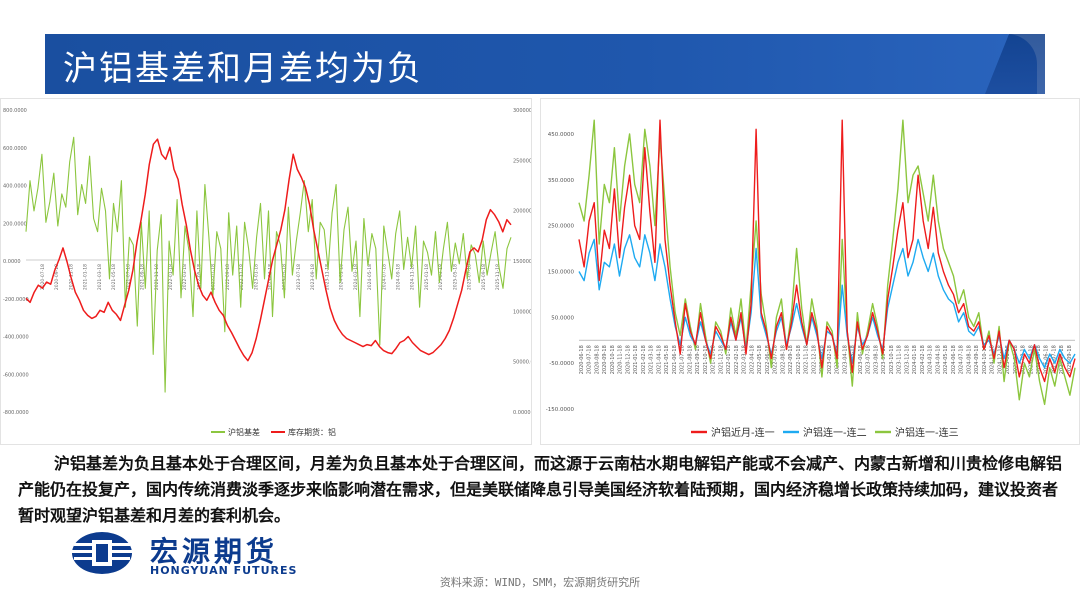  What do you see at coordinates (876, 359) in the screenshot?
I see `x-tick-label: 2023-08-18` at bounding box center [876, 359].